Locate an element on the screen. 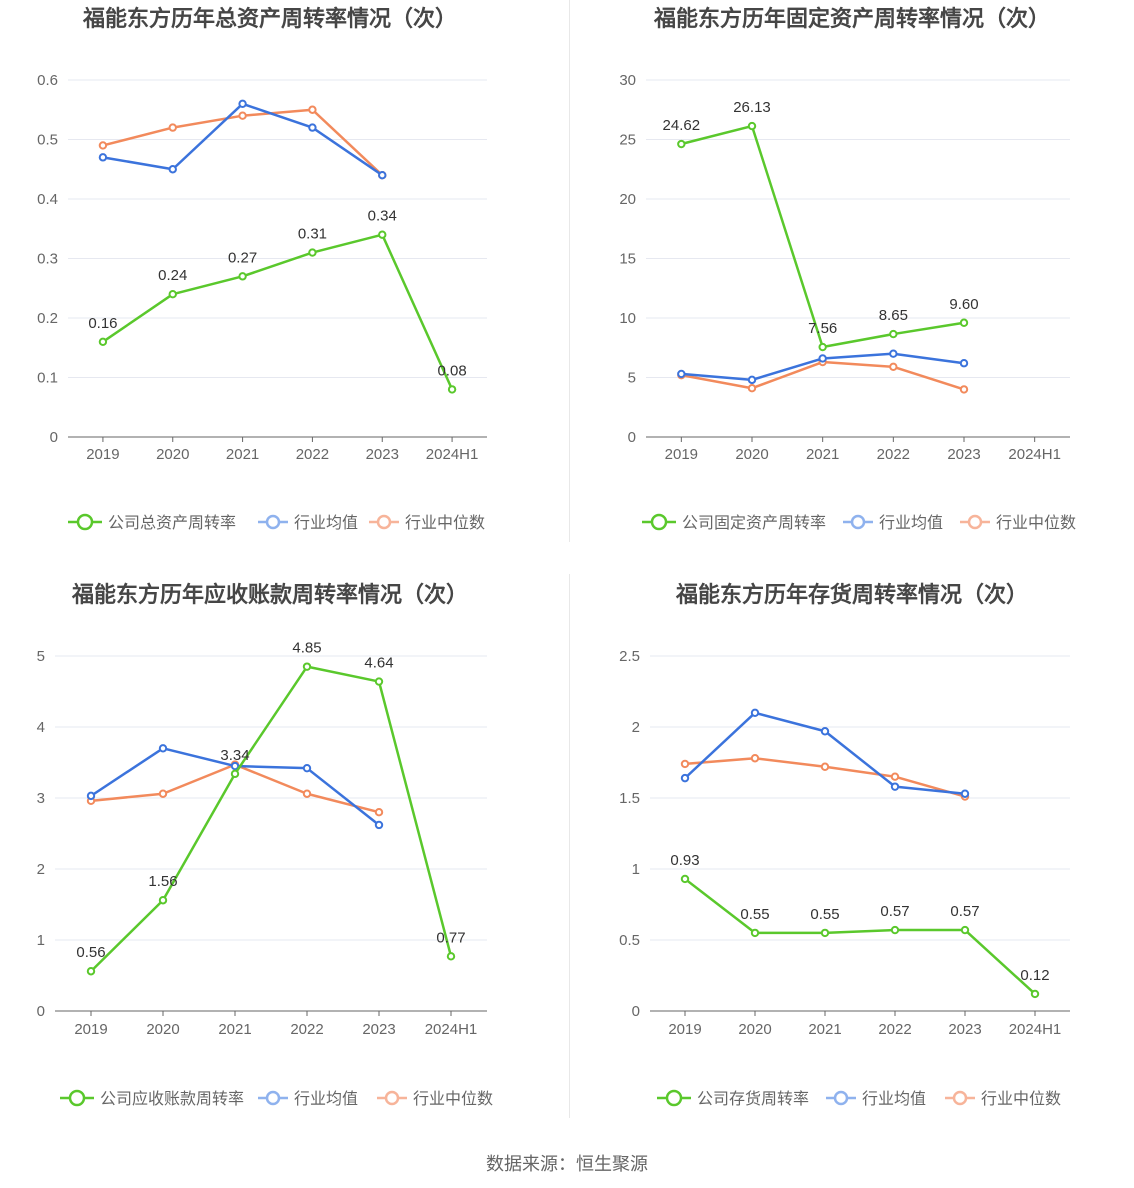 This screenshot has width=1134, height=1188. chart-title: 福能东方历年固定资产周转率情况（次） is located at coordinates (851, 18).